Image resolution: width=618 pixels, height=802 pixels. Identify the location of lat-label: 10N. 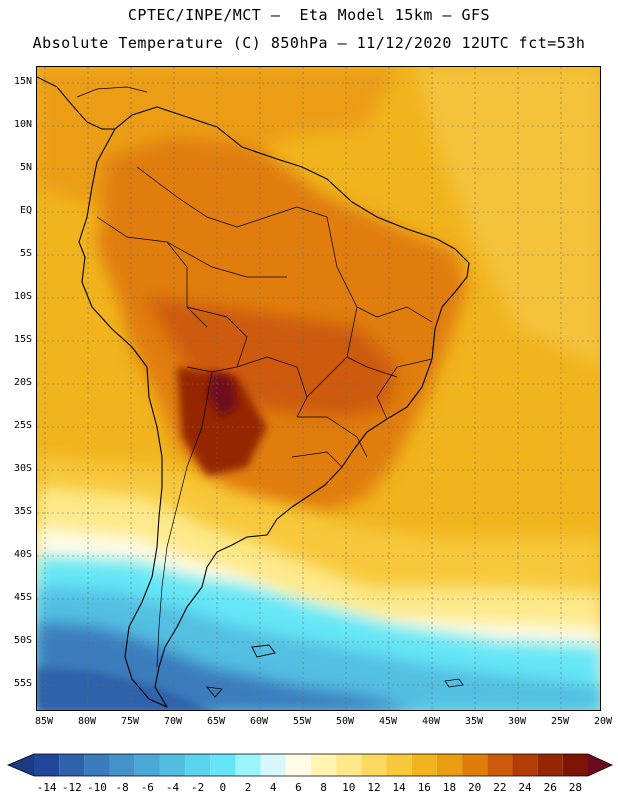
(22, 124).